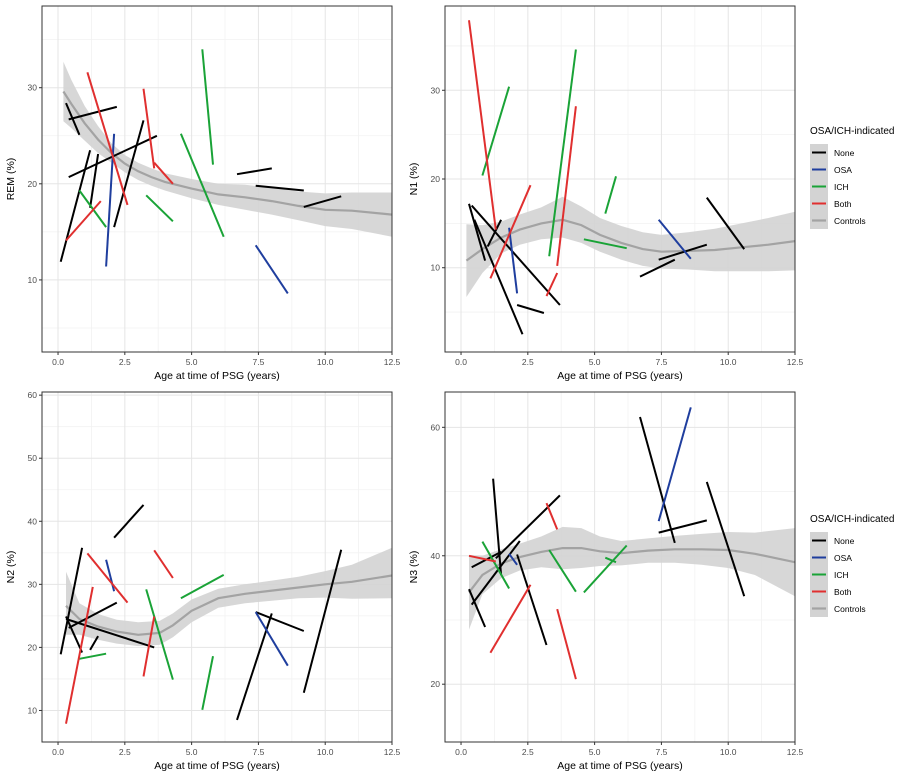 Image resolution: width=904 pixels, height=772 pixels. I want to click on y-axis: 10 20 30 40 50 60 N2 (%), so click(23, 552).